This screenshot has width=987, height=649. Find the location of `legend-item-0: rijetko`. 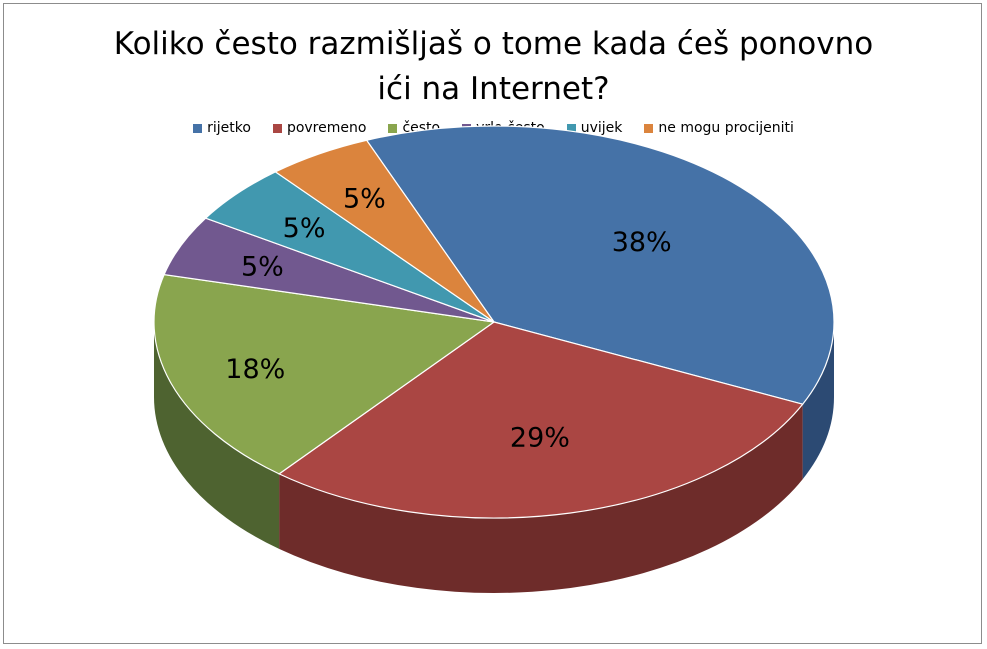

legend-item-0: rijetko is located at coordinates (222, 128).